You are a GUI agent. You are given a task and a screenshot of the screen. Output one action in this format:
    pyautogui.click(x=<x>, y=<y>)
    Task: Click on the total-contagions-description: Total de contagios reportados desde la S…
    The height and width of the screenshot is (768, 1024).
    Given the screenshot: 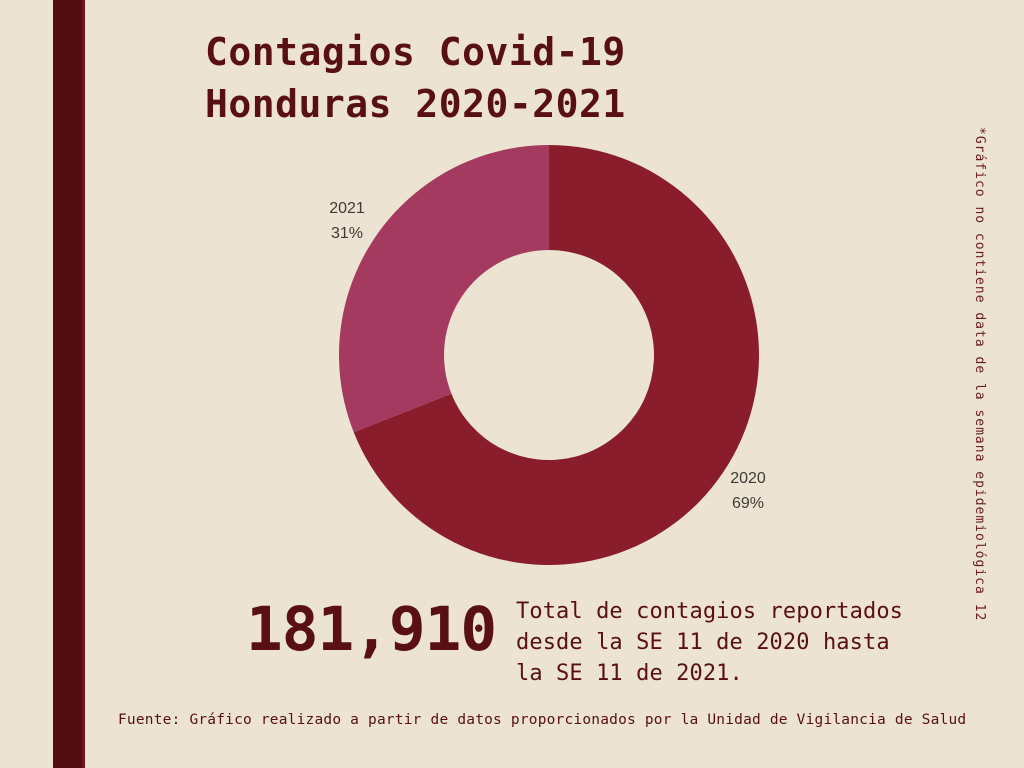 What is the action you would take?
    pyautogui.click(x=709, y=642)
    